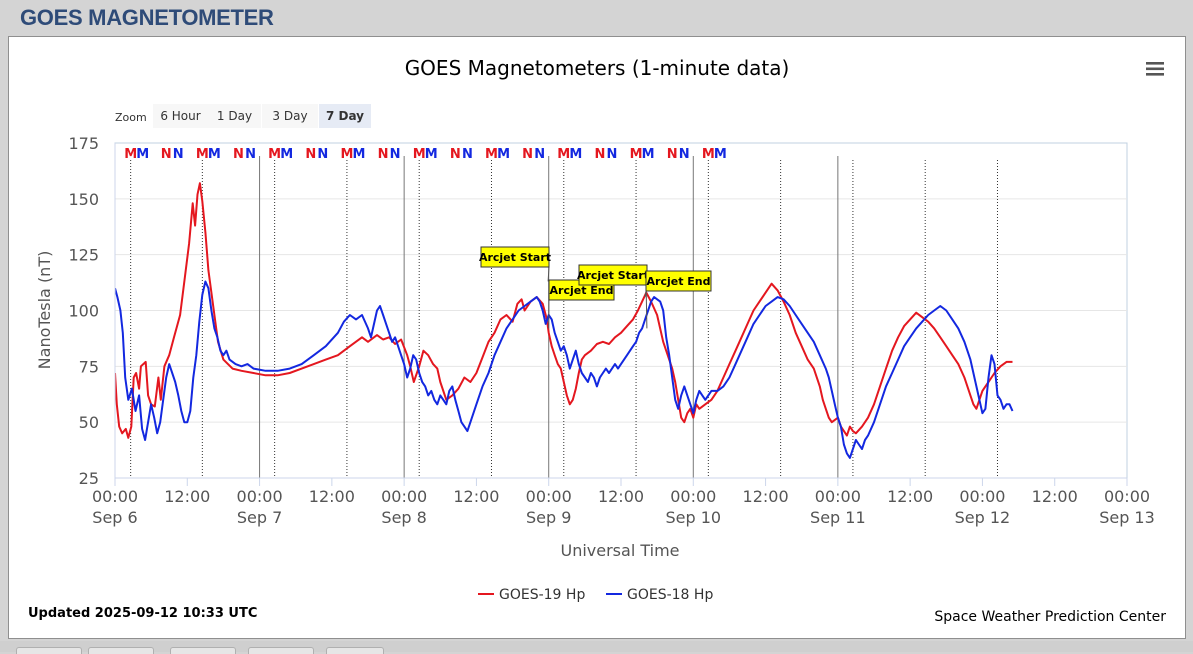 The image size is (1193, 654). I want to click on x-tick-date: Sep 8, so click(403, 517).